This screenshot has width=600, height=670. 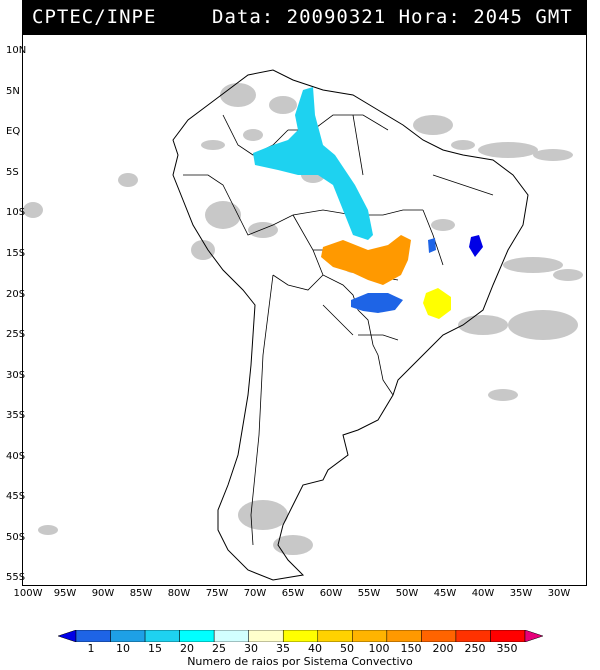 What do you see at coordinates (300, 661) in the screenshot?
I see `legend-title: Numero de raios por Sistema Convectivo` at bounding box center [300, 661].